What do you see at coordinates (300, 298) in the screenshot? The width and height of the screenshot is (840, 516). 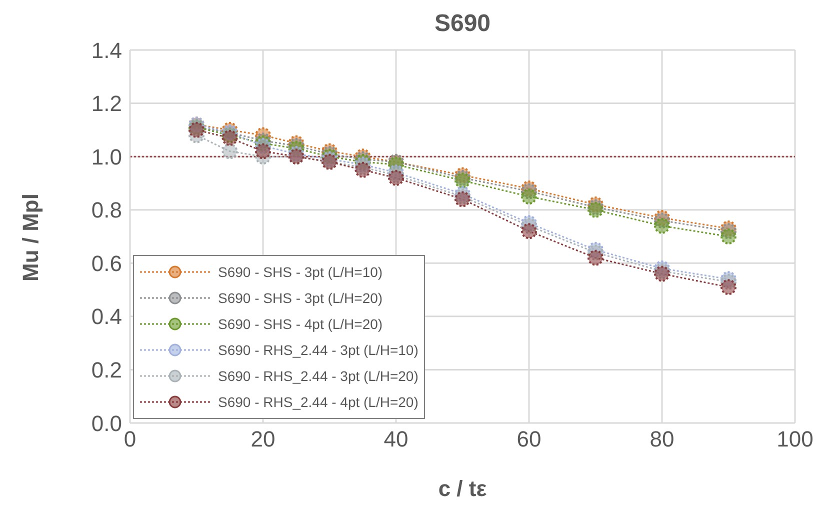 I see `legend-label: S690 - SHS - 3pt (L/H=20)` at bounding box center [300, 298].